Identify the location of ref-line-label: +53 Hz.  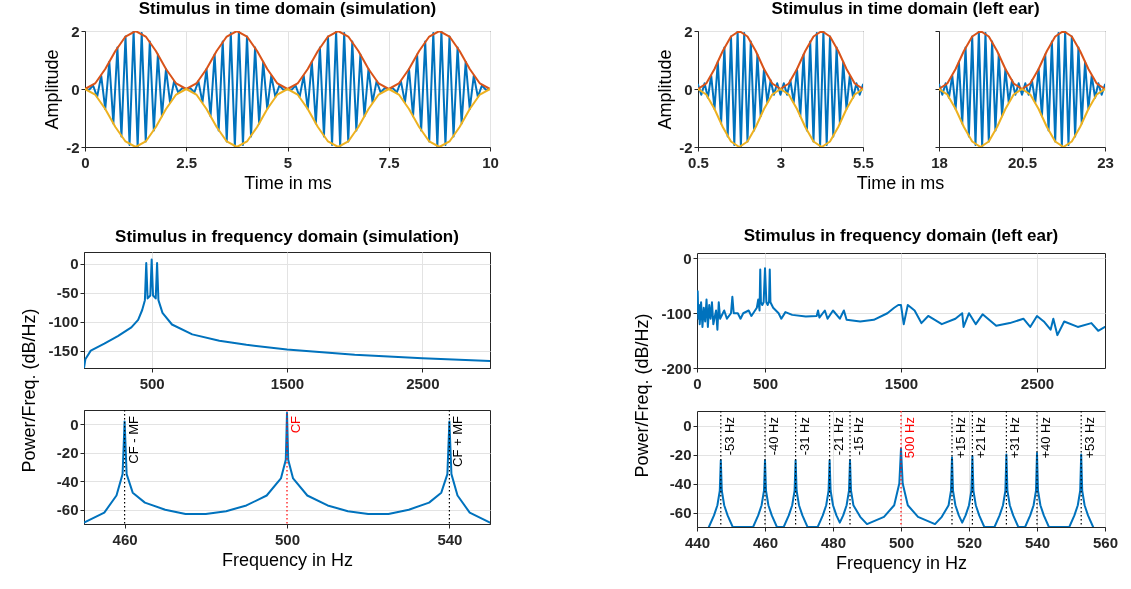
(1090, 438).